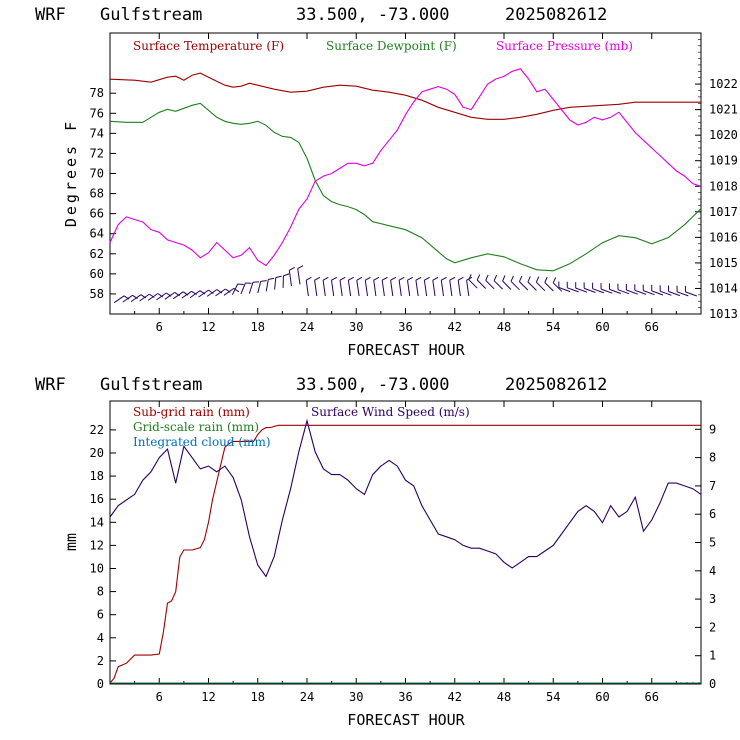  Describe the element at coordinates (564, 46) in the screenshot. I see `legend-surface-pressure: Surface Pressure (mb)` at that location.